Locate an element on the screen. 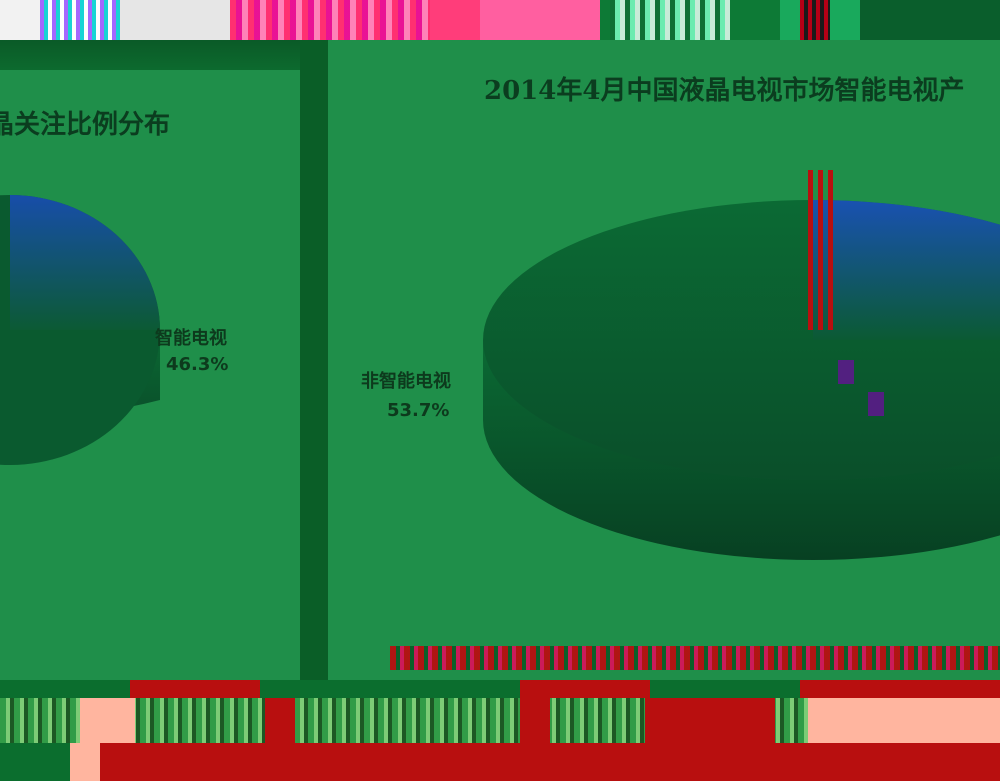  glitch-strip-top is located at coordinates (695, 658).